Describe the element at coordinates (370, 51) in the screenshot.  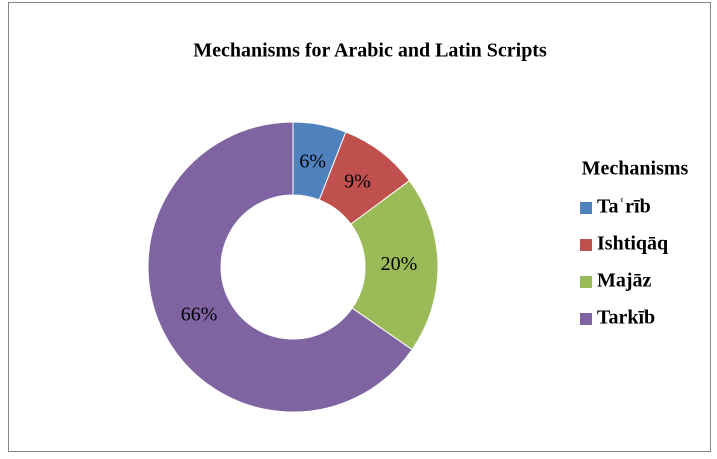
I see `chart-title: Mechanisms for Arabic and Latin Scripts` at that location.